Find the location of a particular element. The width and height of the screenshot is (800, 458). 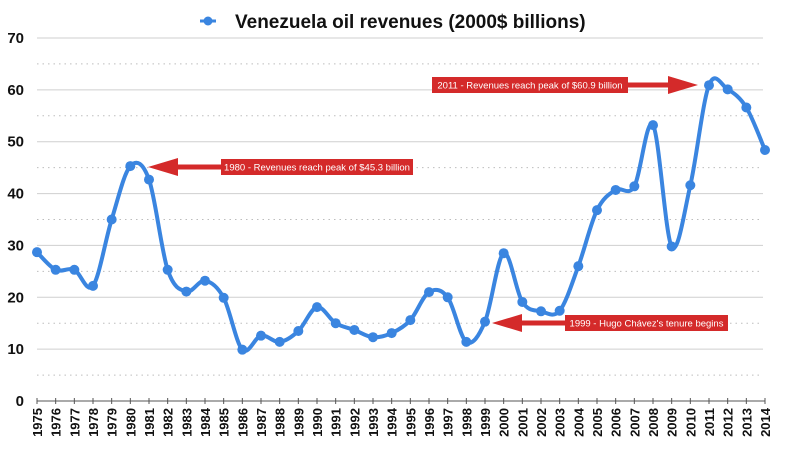

x-tick-label: 1990 is located at coordinates (317, 422).